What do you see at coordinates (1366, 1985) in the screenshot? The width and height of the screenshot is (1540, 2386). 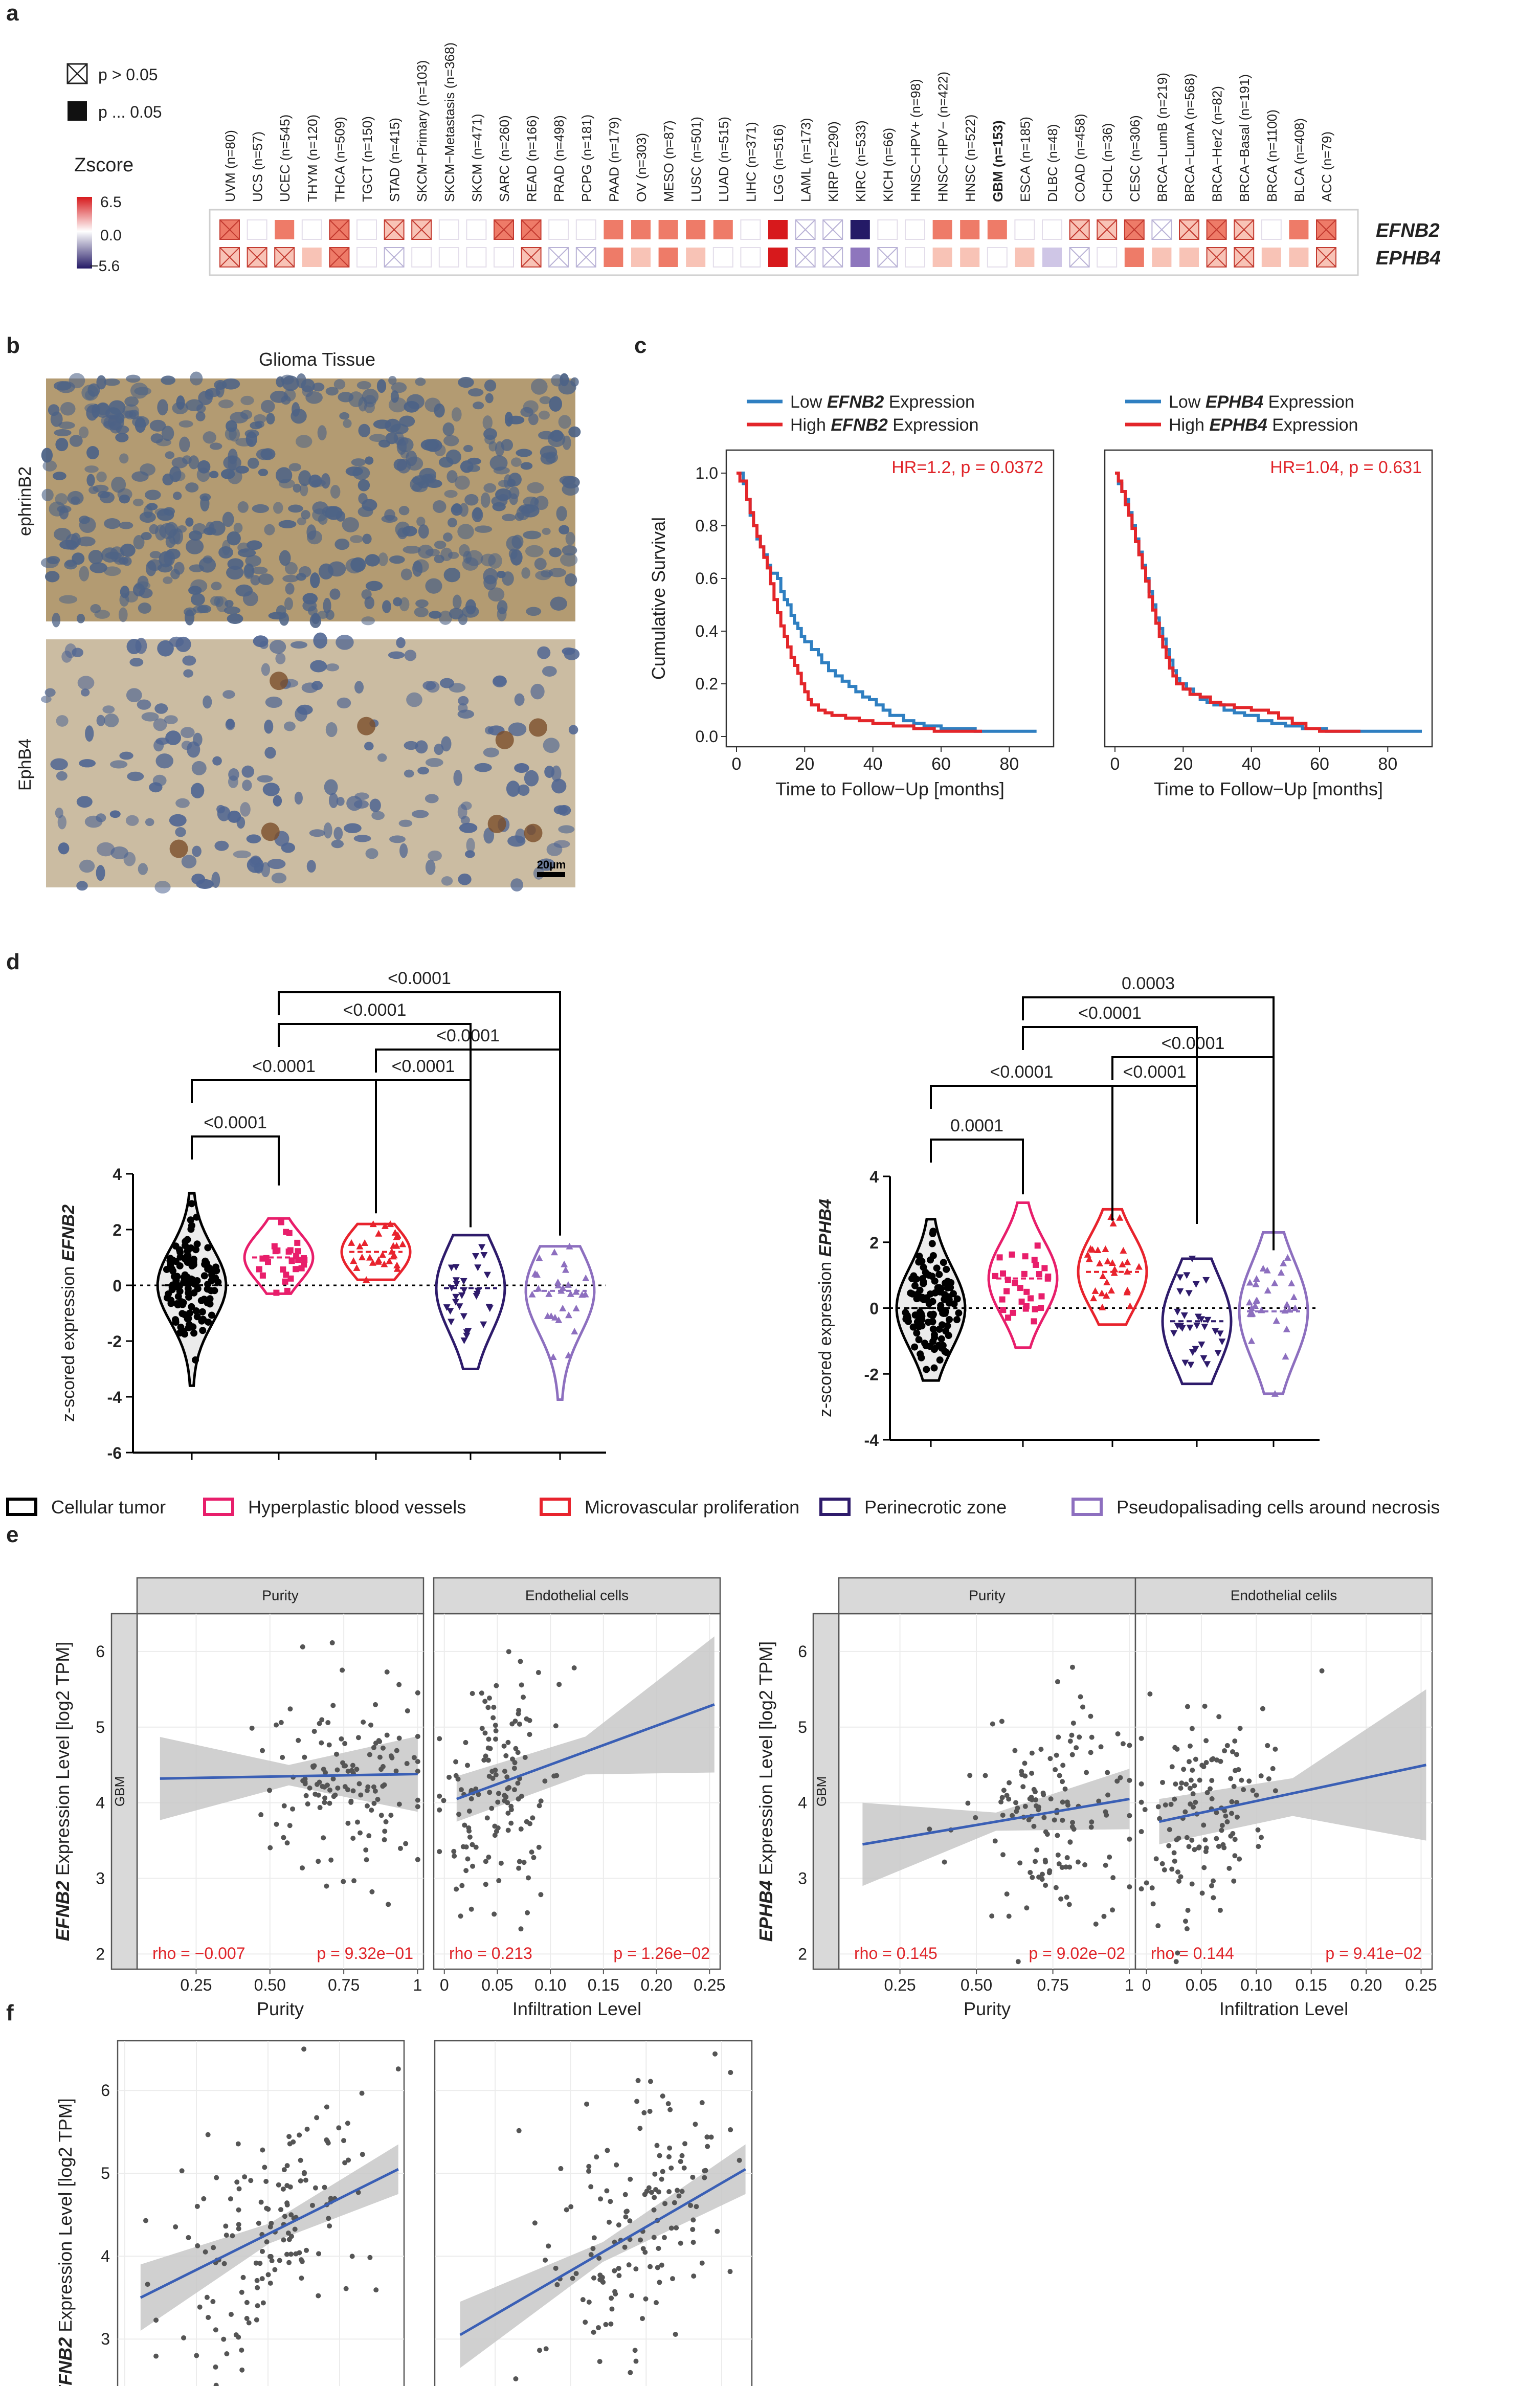 I see `x-tick-label: 0.20` at bounding box center [1366, 1985].